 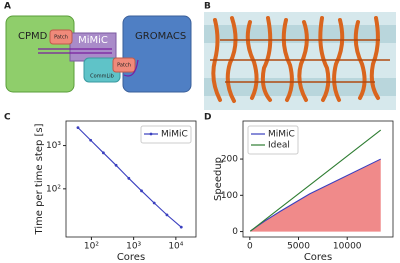 What do you see at coordinates (298, 247) in the screenshot?
I see `x-tick-label: 5000` at bounding box center [298, 247].